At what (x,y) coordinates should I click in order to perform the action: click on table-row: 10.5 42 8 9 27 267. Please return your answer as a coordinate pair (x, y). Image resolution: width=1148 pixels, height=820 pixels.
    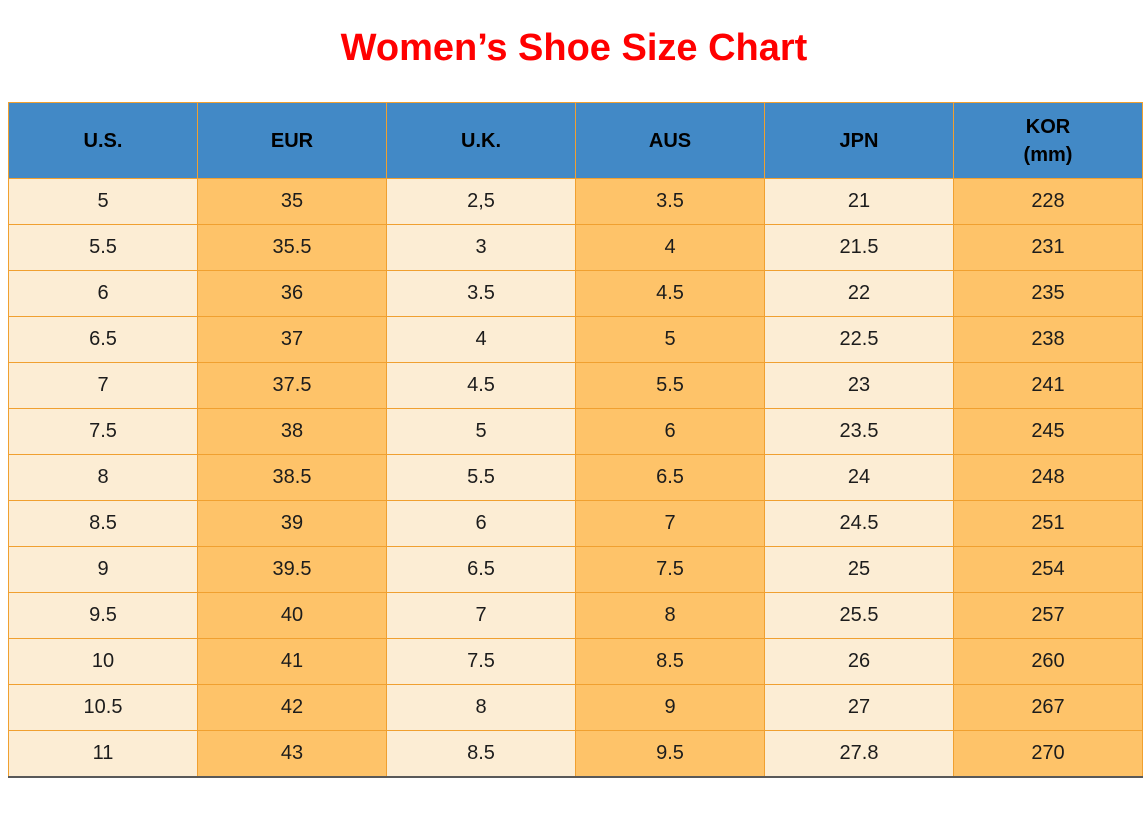
    Looking at the image, I should click on (575, 707).